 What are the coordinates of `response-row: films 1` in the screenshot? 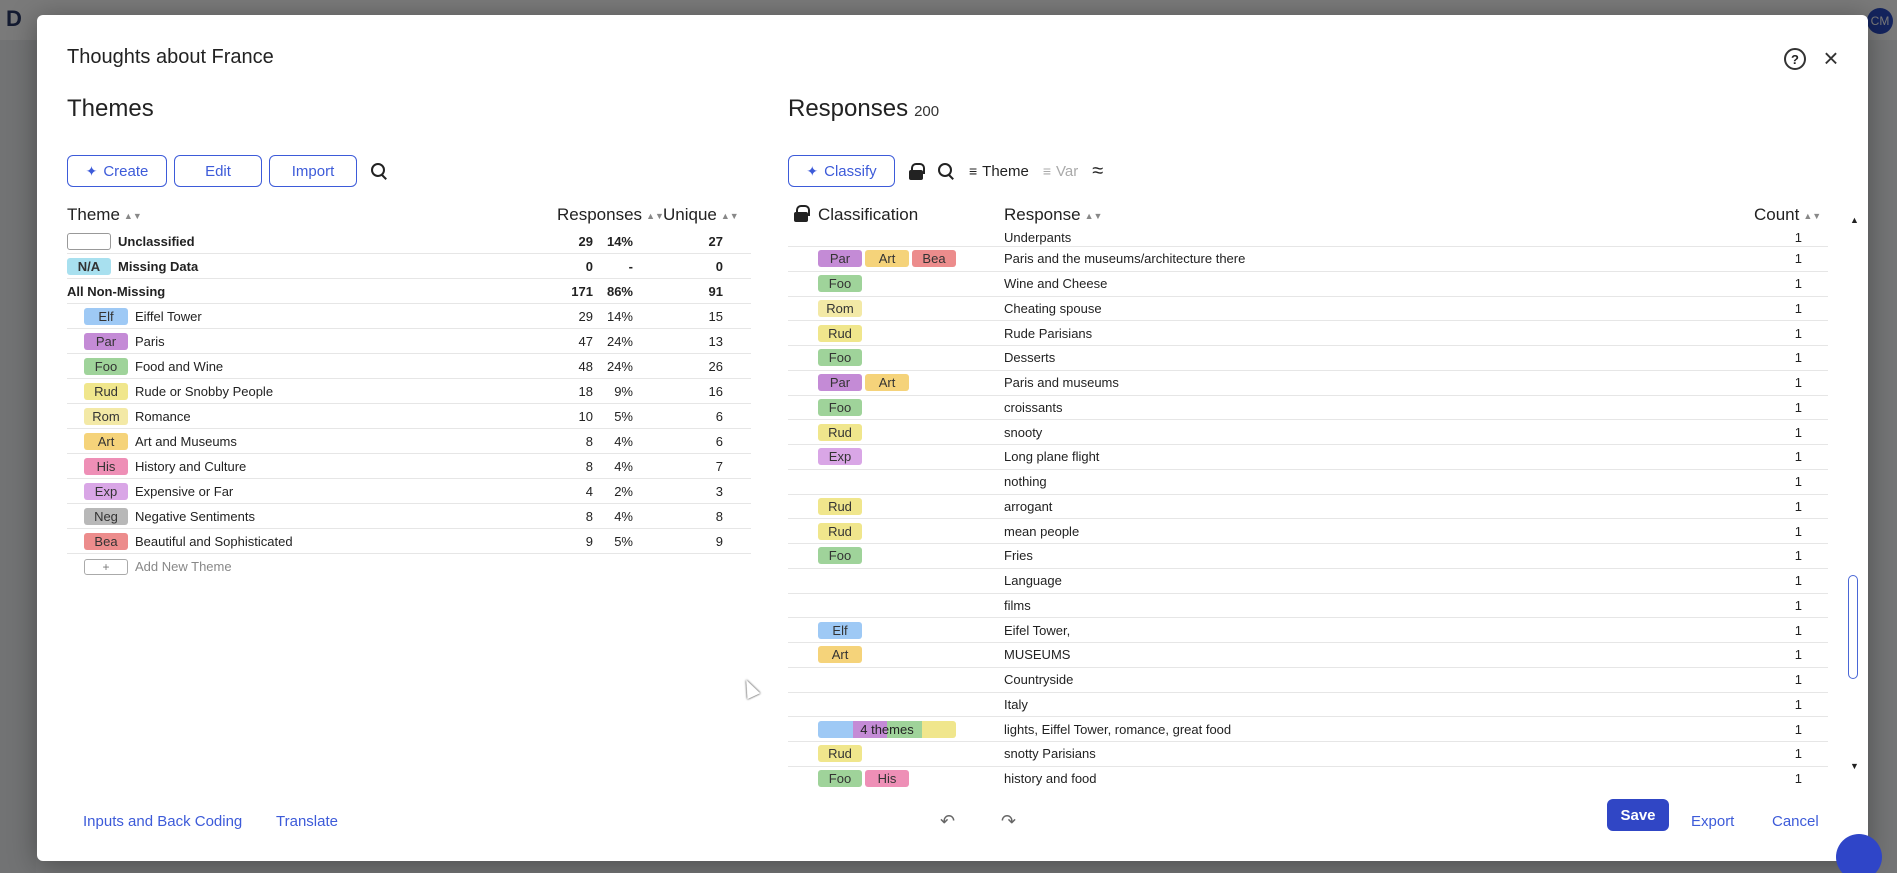 It's located at (1308, 606).